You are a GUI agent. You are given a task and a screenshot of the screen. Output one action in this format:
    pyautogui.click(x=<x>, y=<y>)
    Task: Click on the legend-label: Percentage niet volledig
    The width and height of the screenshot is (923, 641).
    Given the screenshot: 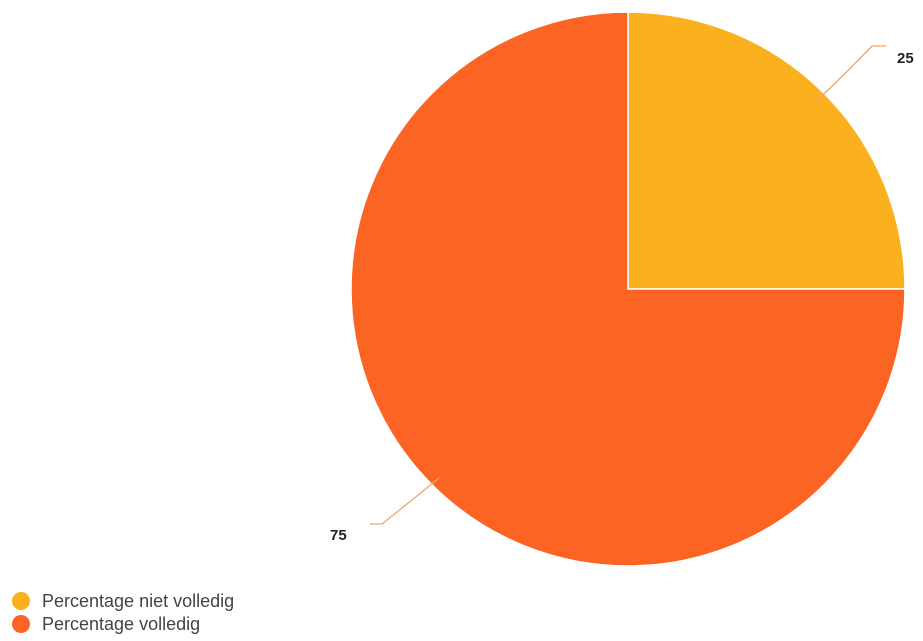 What is the action you would take?
    pyautogui.click(x=138, y=600)
    